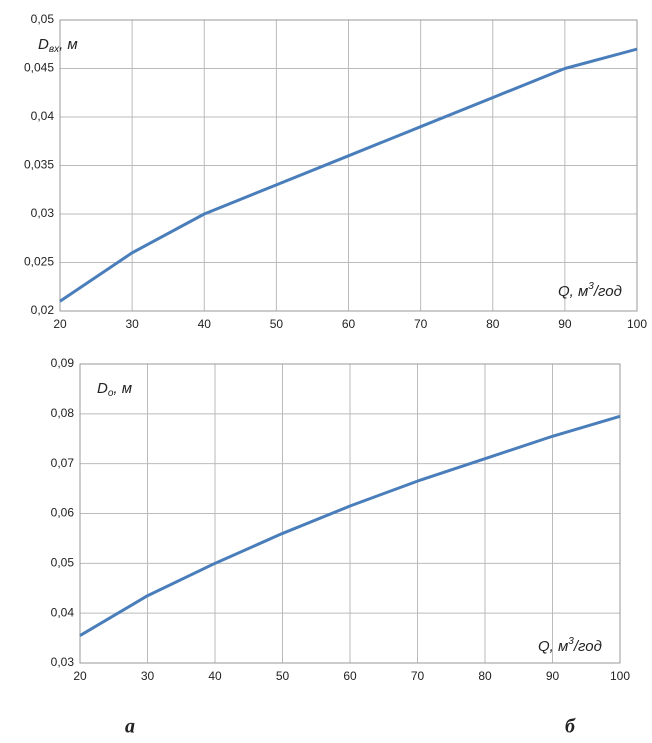 Image resolution: width=652 pixels, height=743 pixels. I want to click on y-tick-label: 0,045, so click(39, 68).